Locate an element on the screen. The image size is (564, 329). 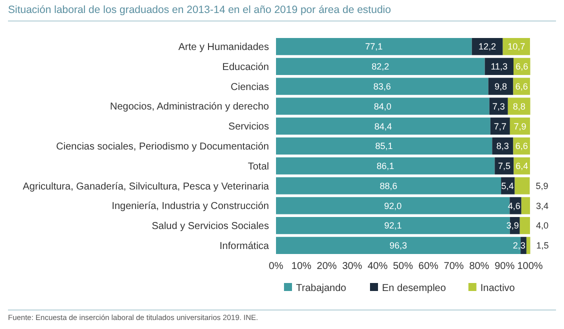
data-label: 3,9 is located at coordinates (512, 225).